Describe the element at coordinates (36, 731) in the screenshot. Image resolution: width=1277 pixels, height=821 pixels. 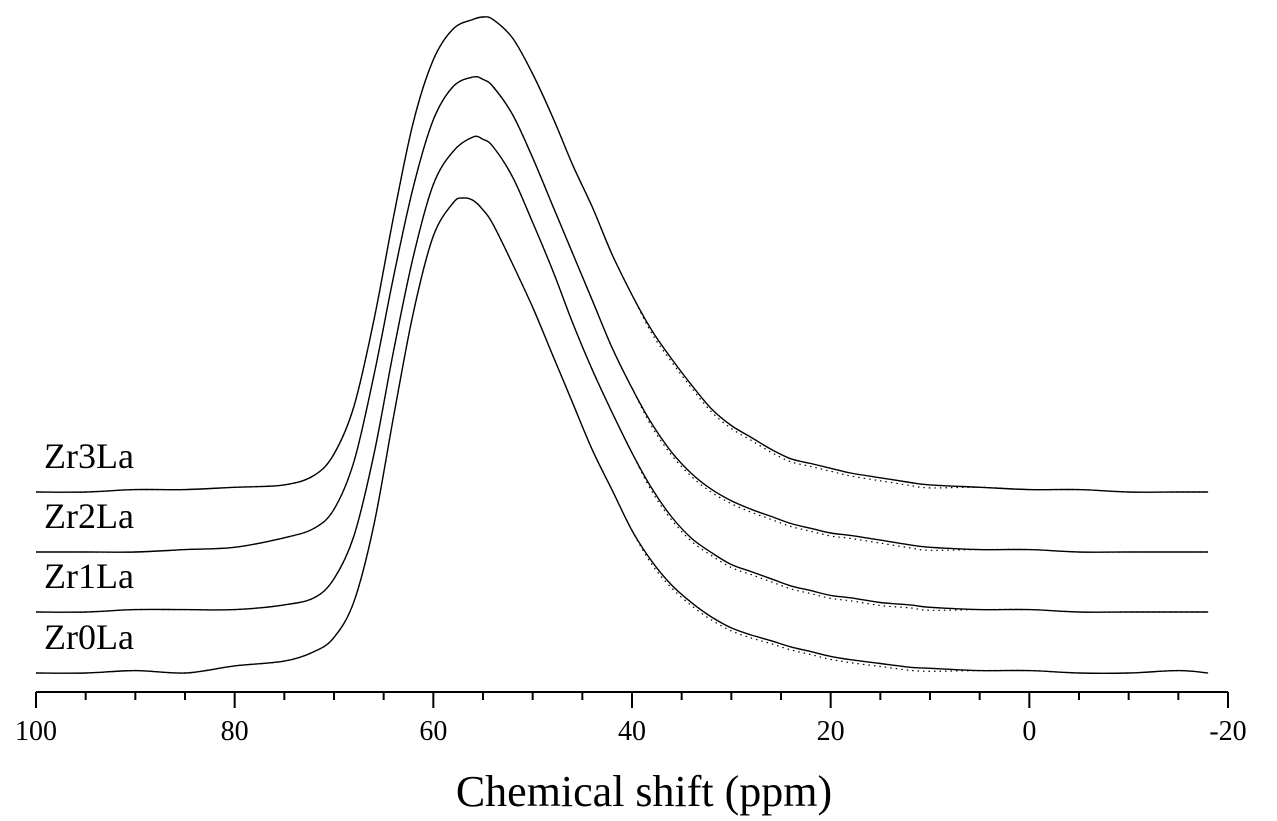
I see `x-tick-label: 100` at that location.